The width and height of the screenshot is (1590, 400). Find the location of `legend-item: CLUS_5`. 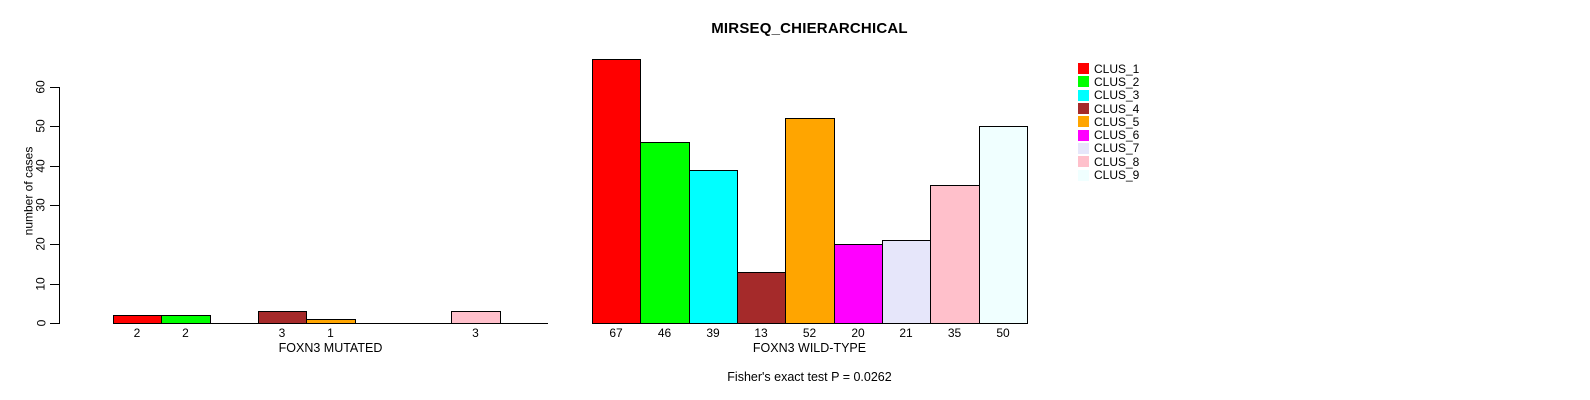

legend-item: CLUS_5 is located at coordinates (1108, 121).